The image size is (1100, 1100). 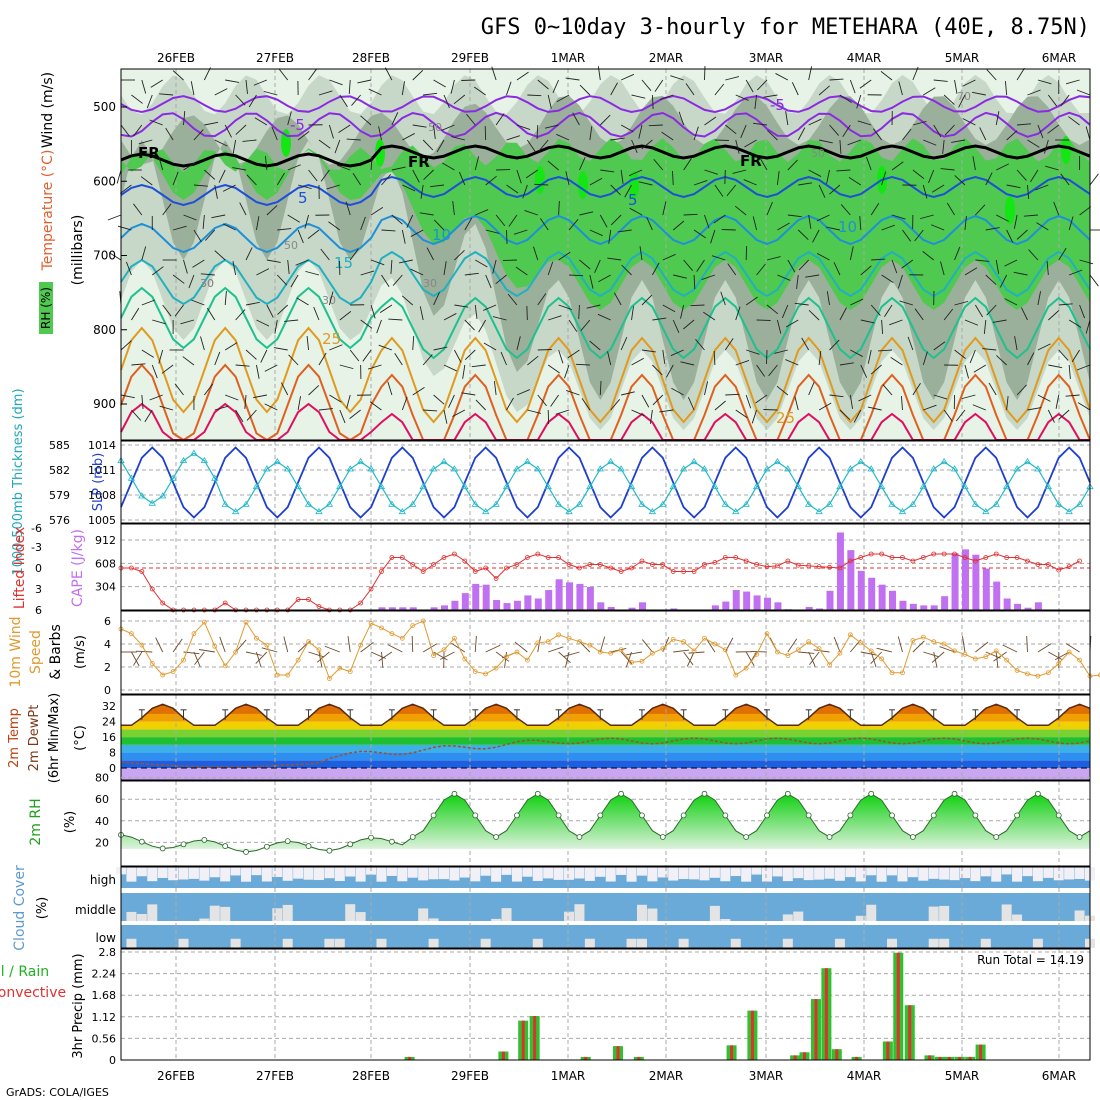 What do you see at coordinates (207, 283) in the screenshot?
I see `contour-label: 30` at bounding box center [207, 283].